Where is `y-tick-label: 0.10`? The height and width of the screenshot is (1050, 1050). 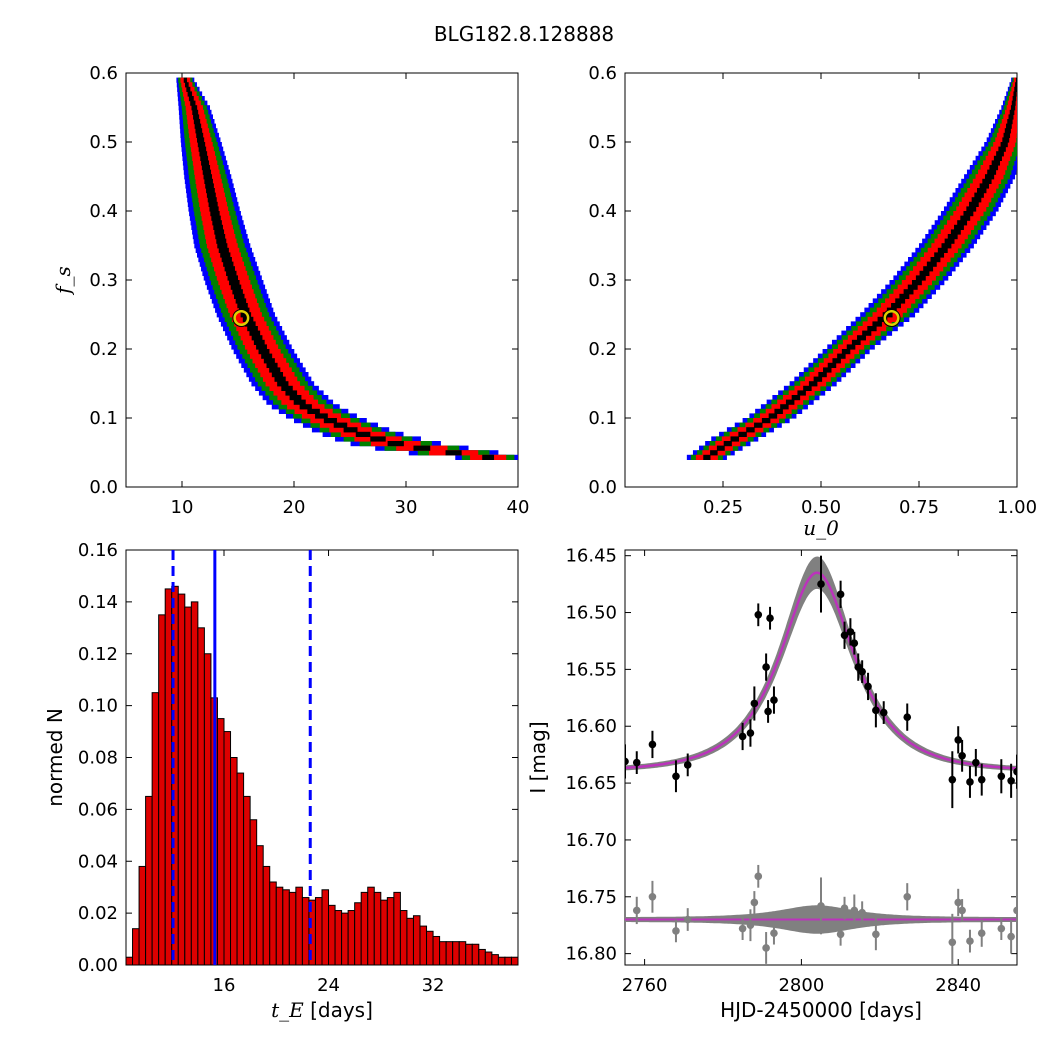
y-tick-label: 0.10 is located at coordinates (98, 706).